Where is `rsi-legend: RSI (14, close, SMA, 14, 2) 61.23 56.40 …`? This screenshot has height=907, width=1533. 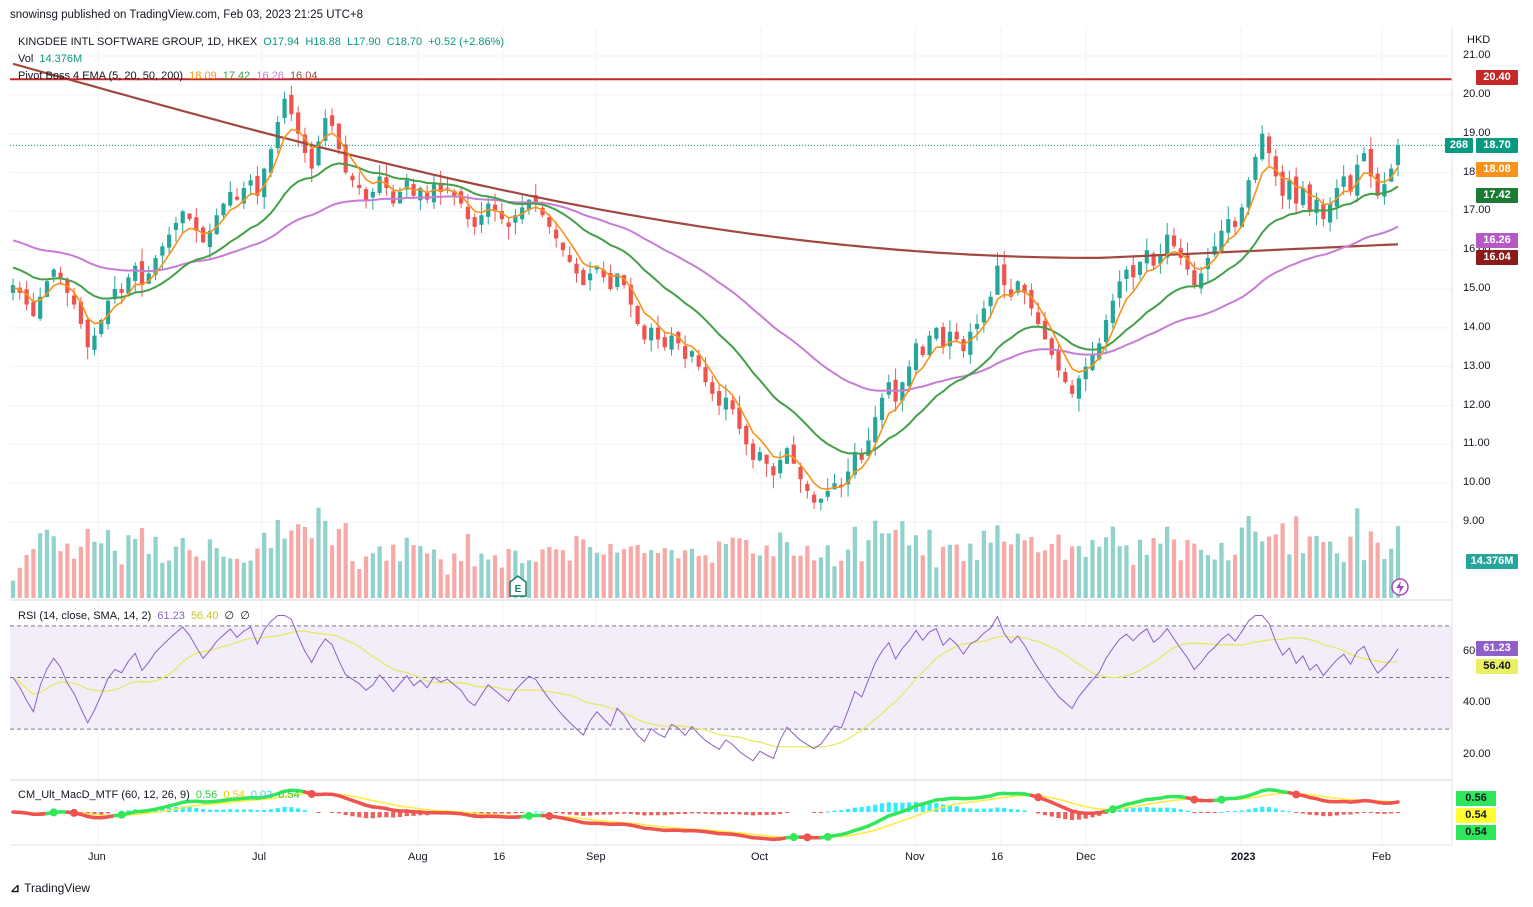 rsi-legend: RSI (14, close, SMA, 14, 2) 61.23 56.40 … is located at coordinates (135, 615).